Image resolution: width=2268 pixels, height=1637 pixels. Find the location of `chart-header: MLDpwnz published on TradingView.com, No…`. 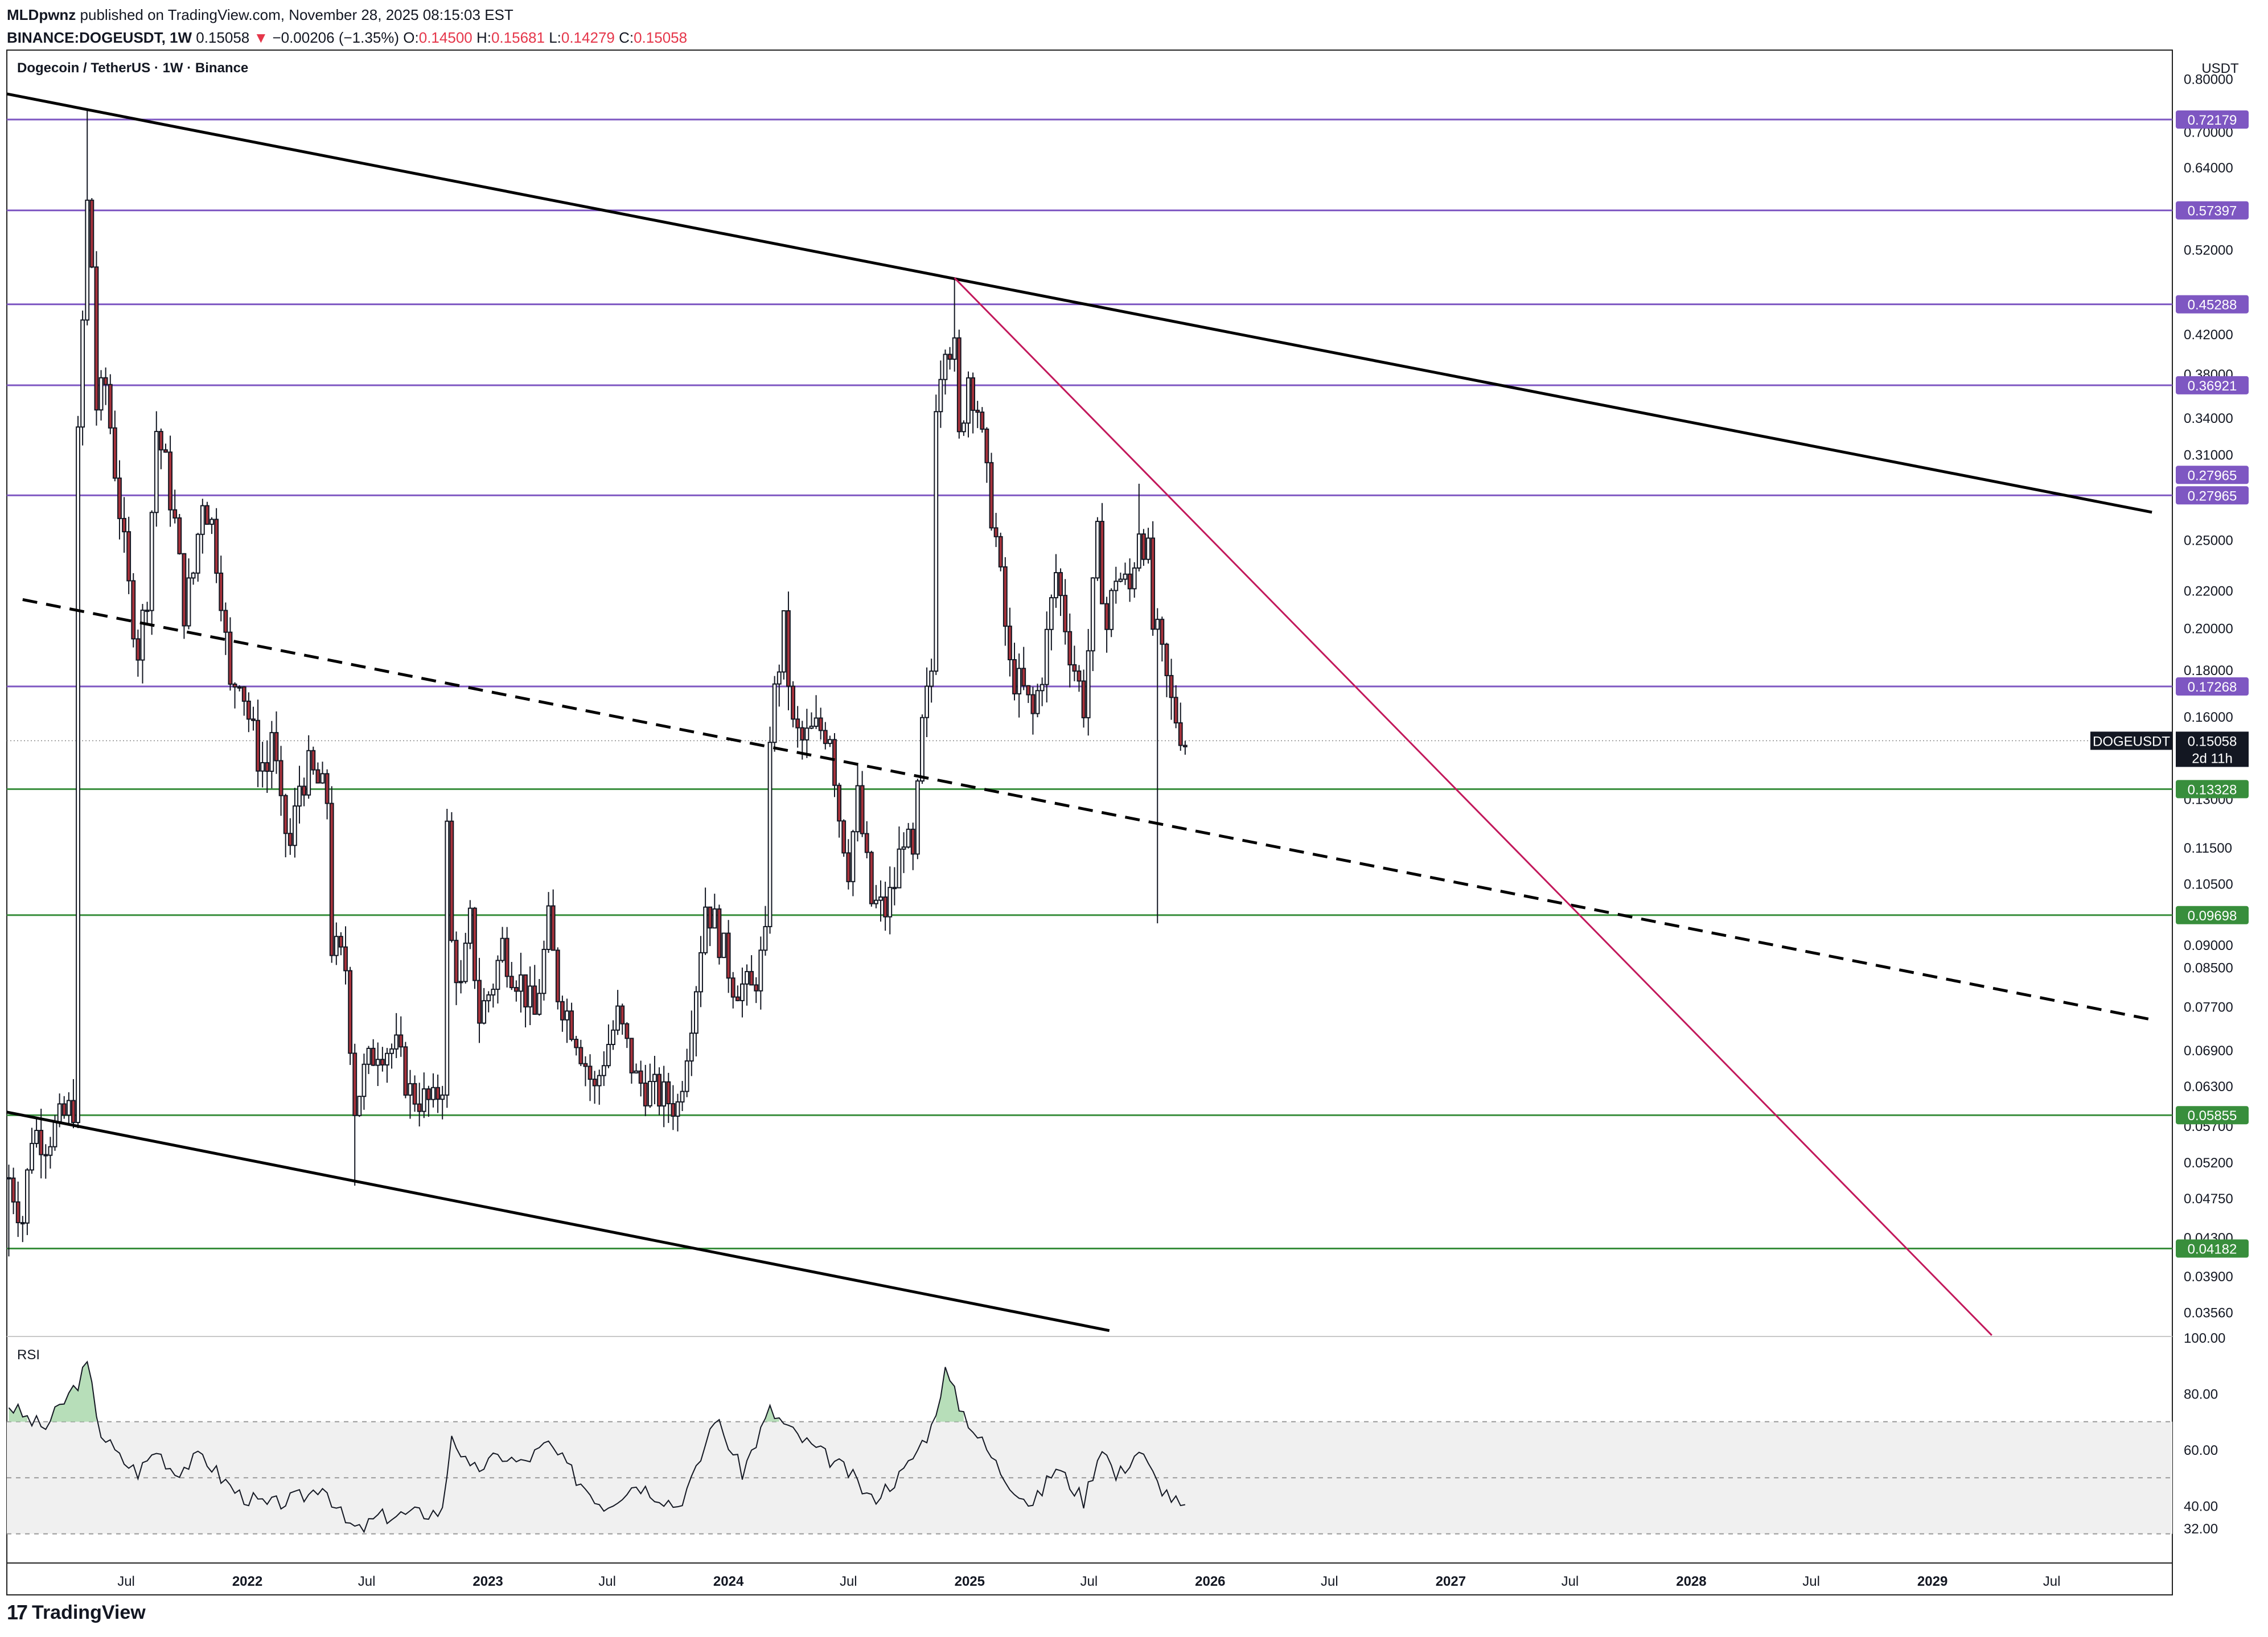

chart-header: MLDpwnz published on TradingView.com, No… is located at coordinates (1088, 26).